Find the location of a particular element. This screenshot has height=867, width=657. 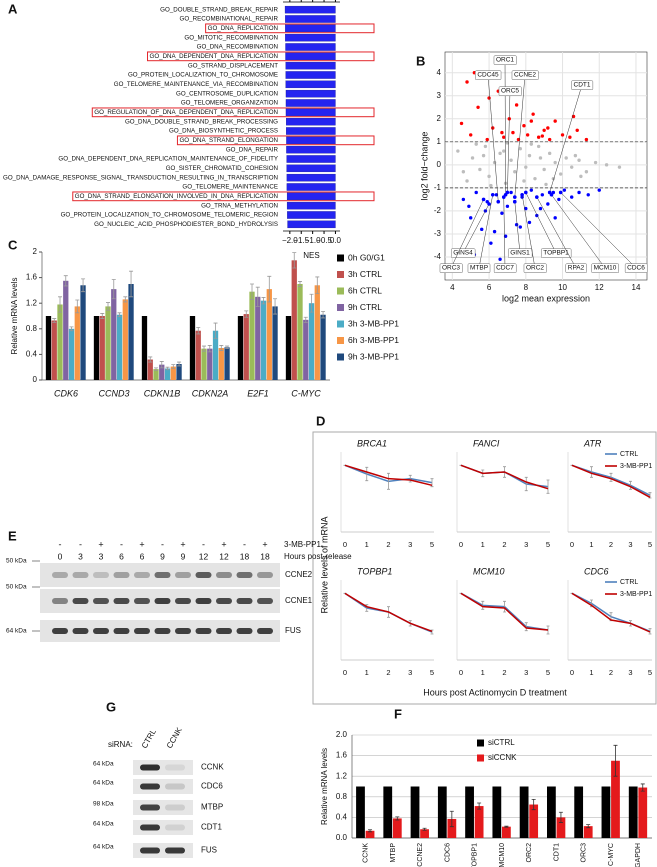

x-tick-label: 3 is located at coordinates (410, 544).